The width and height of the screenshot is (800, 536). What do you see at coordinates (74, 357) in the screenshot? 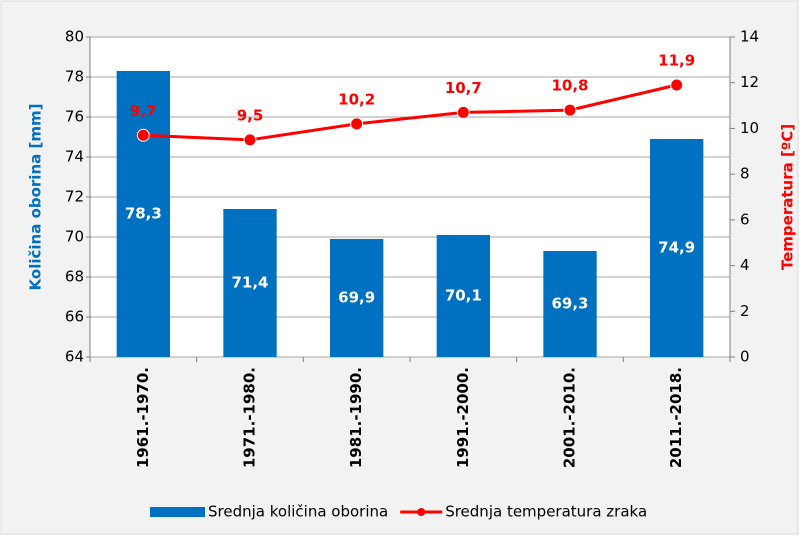
I see `y-tick-label: 64` at bounding box center [74, 357].